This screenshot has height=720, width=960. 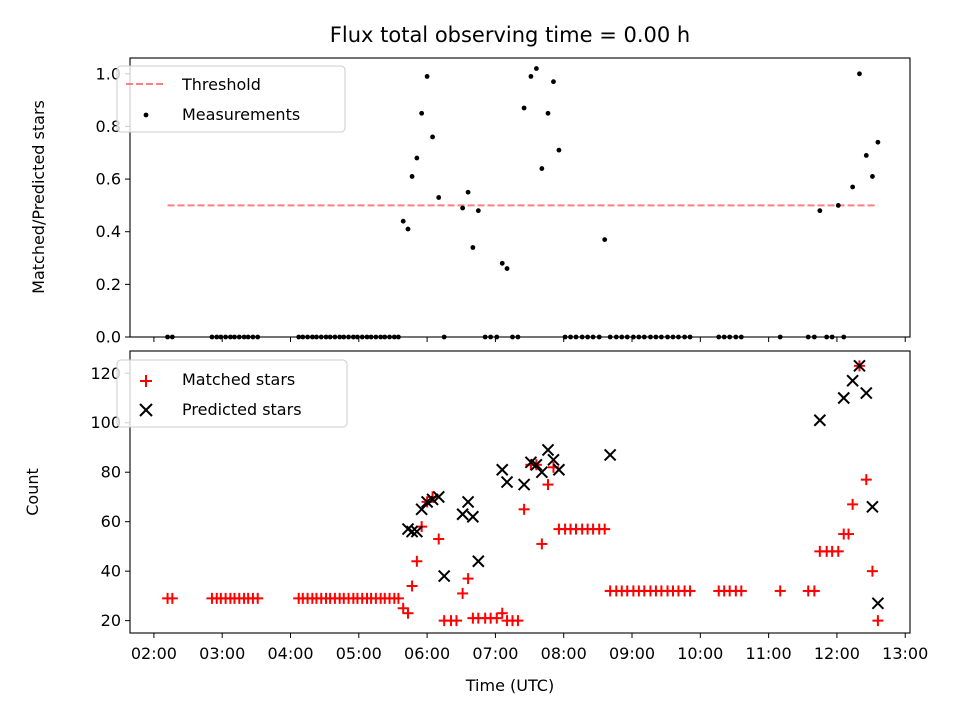 I want to click on bottom-x-tick-label: 09:00, so click(x=632, y=653).